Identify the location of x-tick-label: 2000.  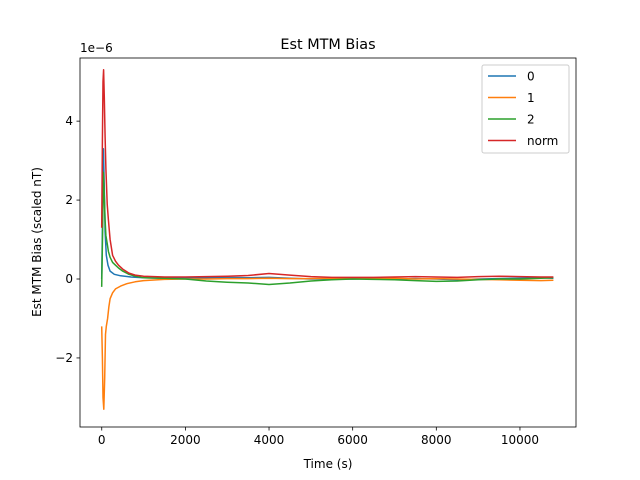
(185, 440).